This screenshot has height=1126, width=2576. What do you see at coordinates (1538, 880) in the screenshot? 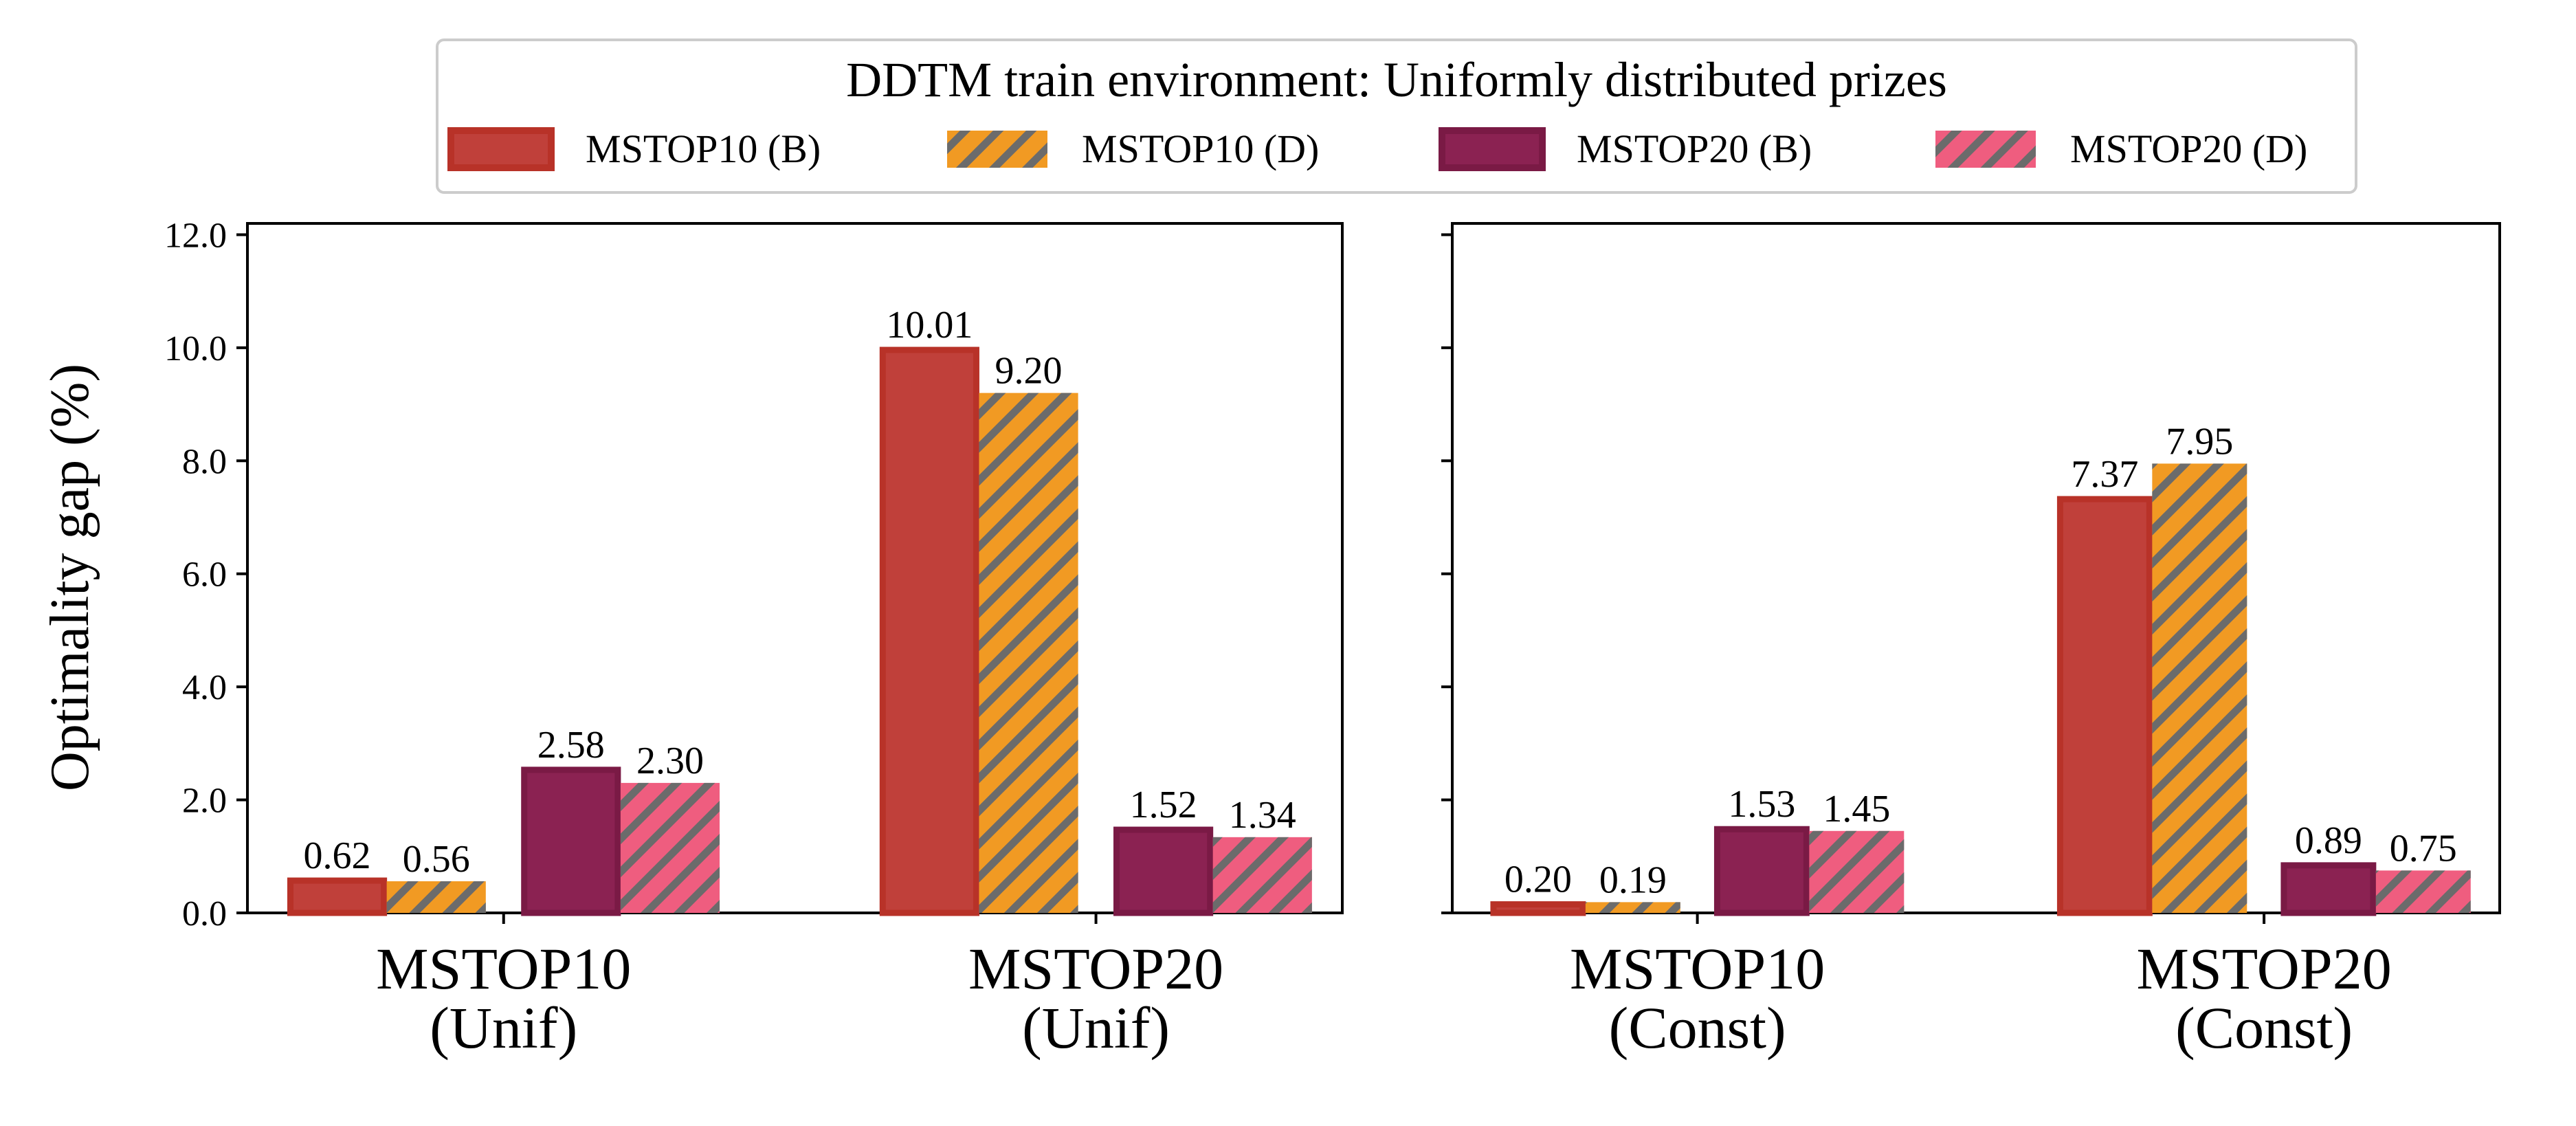
I see `data-label: 0.20` at bounding box center [1538, 880].